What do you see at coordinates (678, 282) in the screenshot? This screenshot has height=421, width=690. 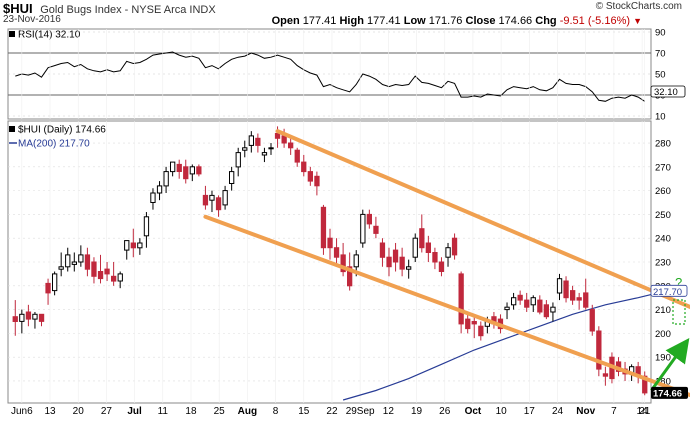 I see `question-mark: ?` at bounding box center [678, 282].